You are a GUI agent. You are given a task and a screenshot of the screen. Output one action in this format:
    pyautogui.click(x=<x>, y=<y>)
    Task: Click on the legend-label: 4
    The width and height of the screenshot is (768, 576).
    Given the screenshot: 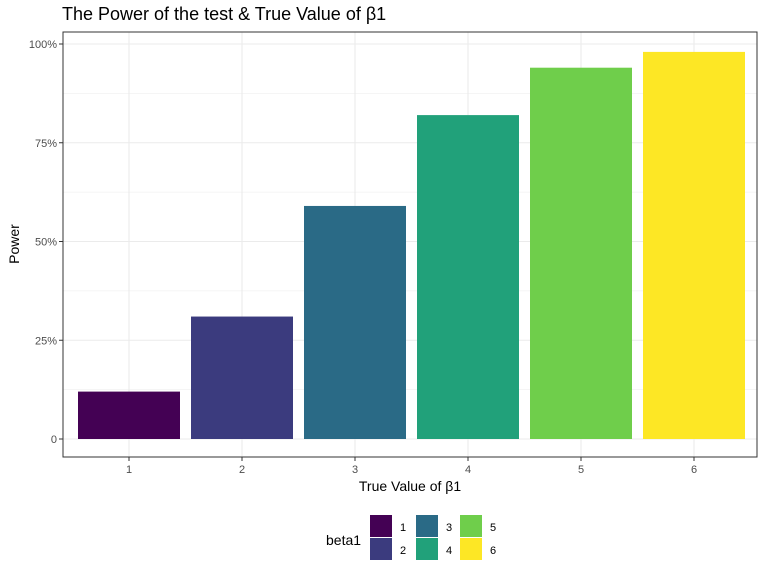 What is the action you would take?
    pyautogui.click(x=449, y=551)
    